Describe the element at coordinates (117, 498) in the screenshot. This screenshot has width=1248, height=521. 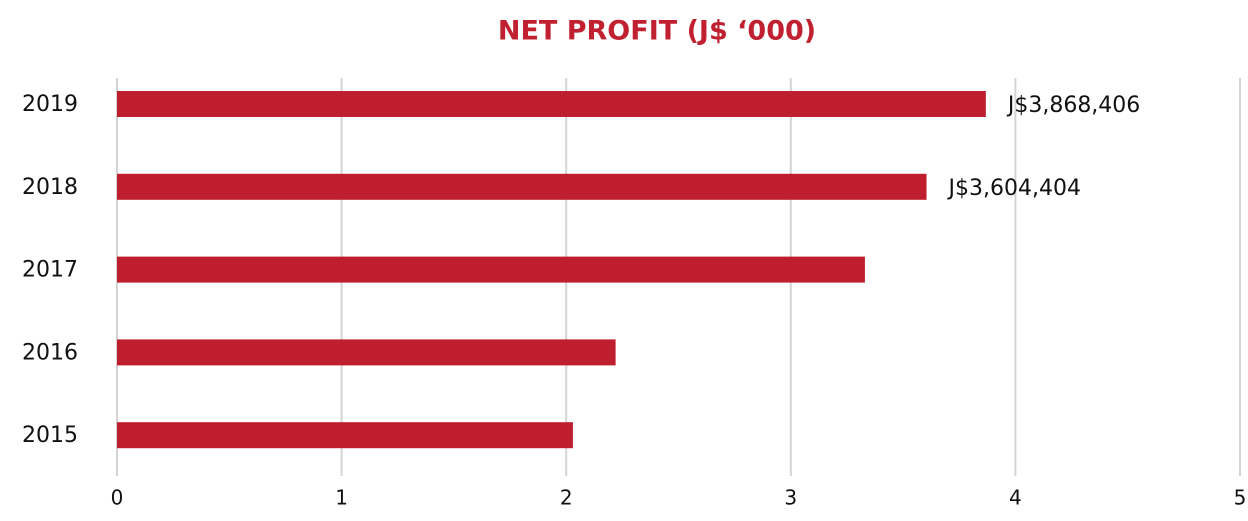
I see `x-tick-label: 0` at that location.